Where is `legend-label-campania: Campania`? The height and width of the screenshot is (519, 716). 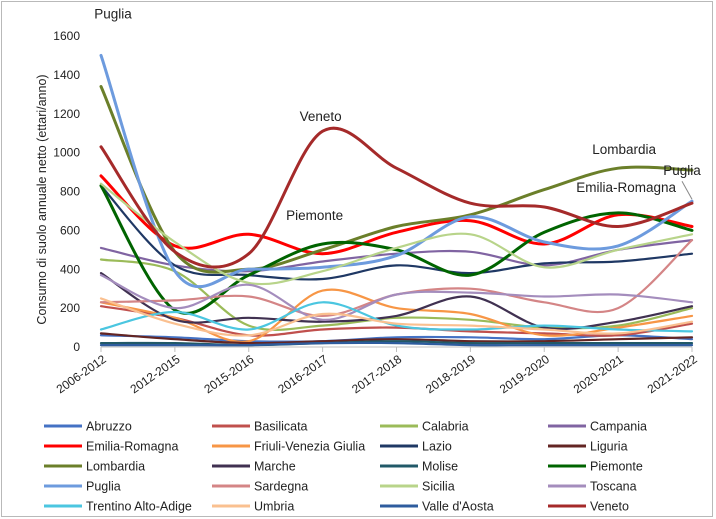 legend-label-campania: Campania is located at coordinates (618, 427).